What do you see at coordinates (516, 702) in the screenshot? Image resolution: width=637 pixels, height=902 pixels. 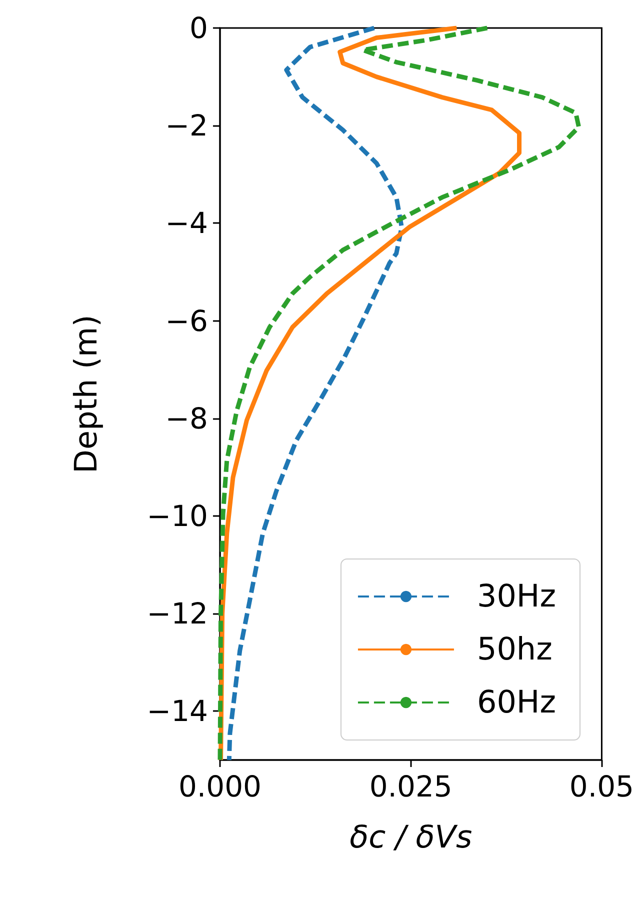 I see `legend-label: 60Hz` at bounding box center [516, 702].